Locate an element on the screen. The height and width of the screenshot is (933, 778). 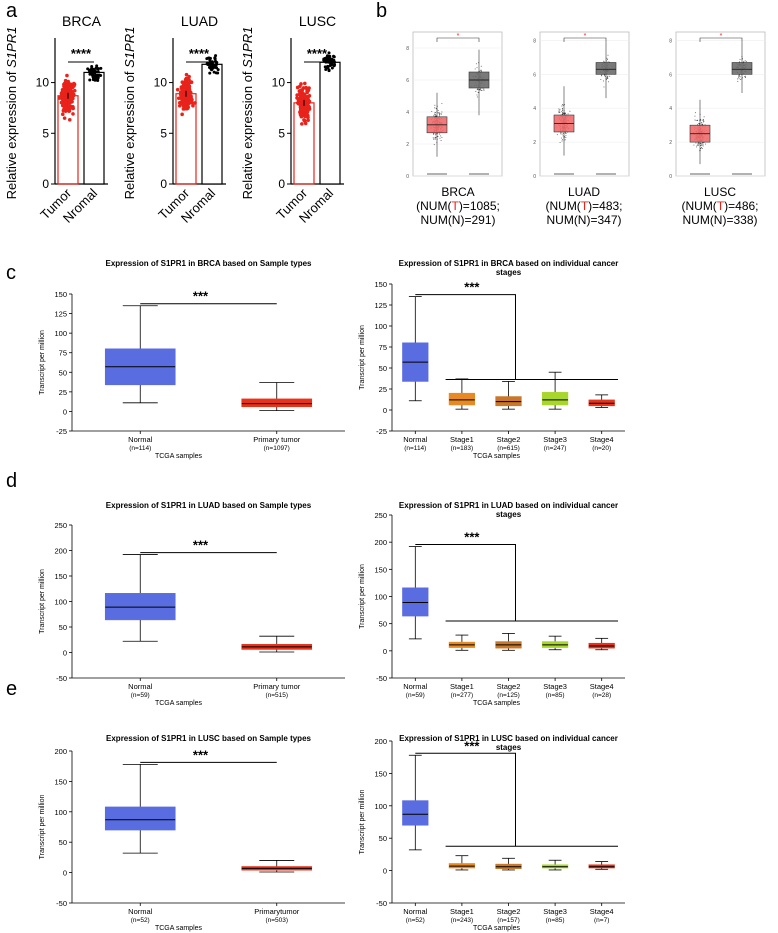
y-tick-label: 25 is located at coordinates (383, 389).